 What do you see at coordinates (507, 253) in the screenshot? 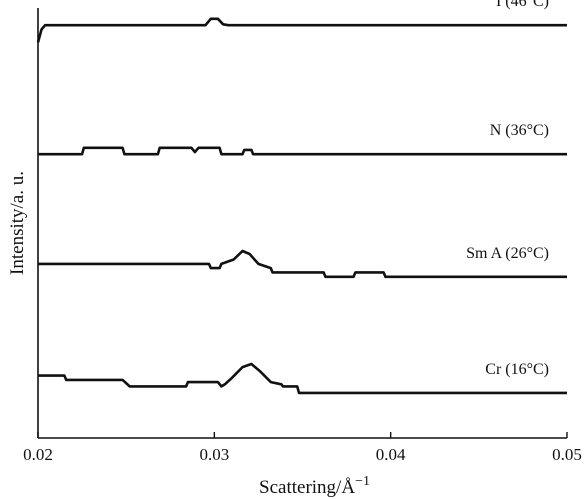
I see `series-label: Sm A (26°C)` at bounding box center [507, 253].